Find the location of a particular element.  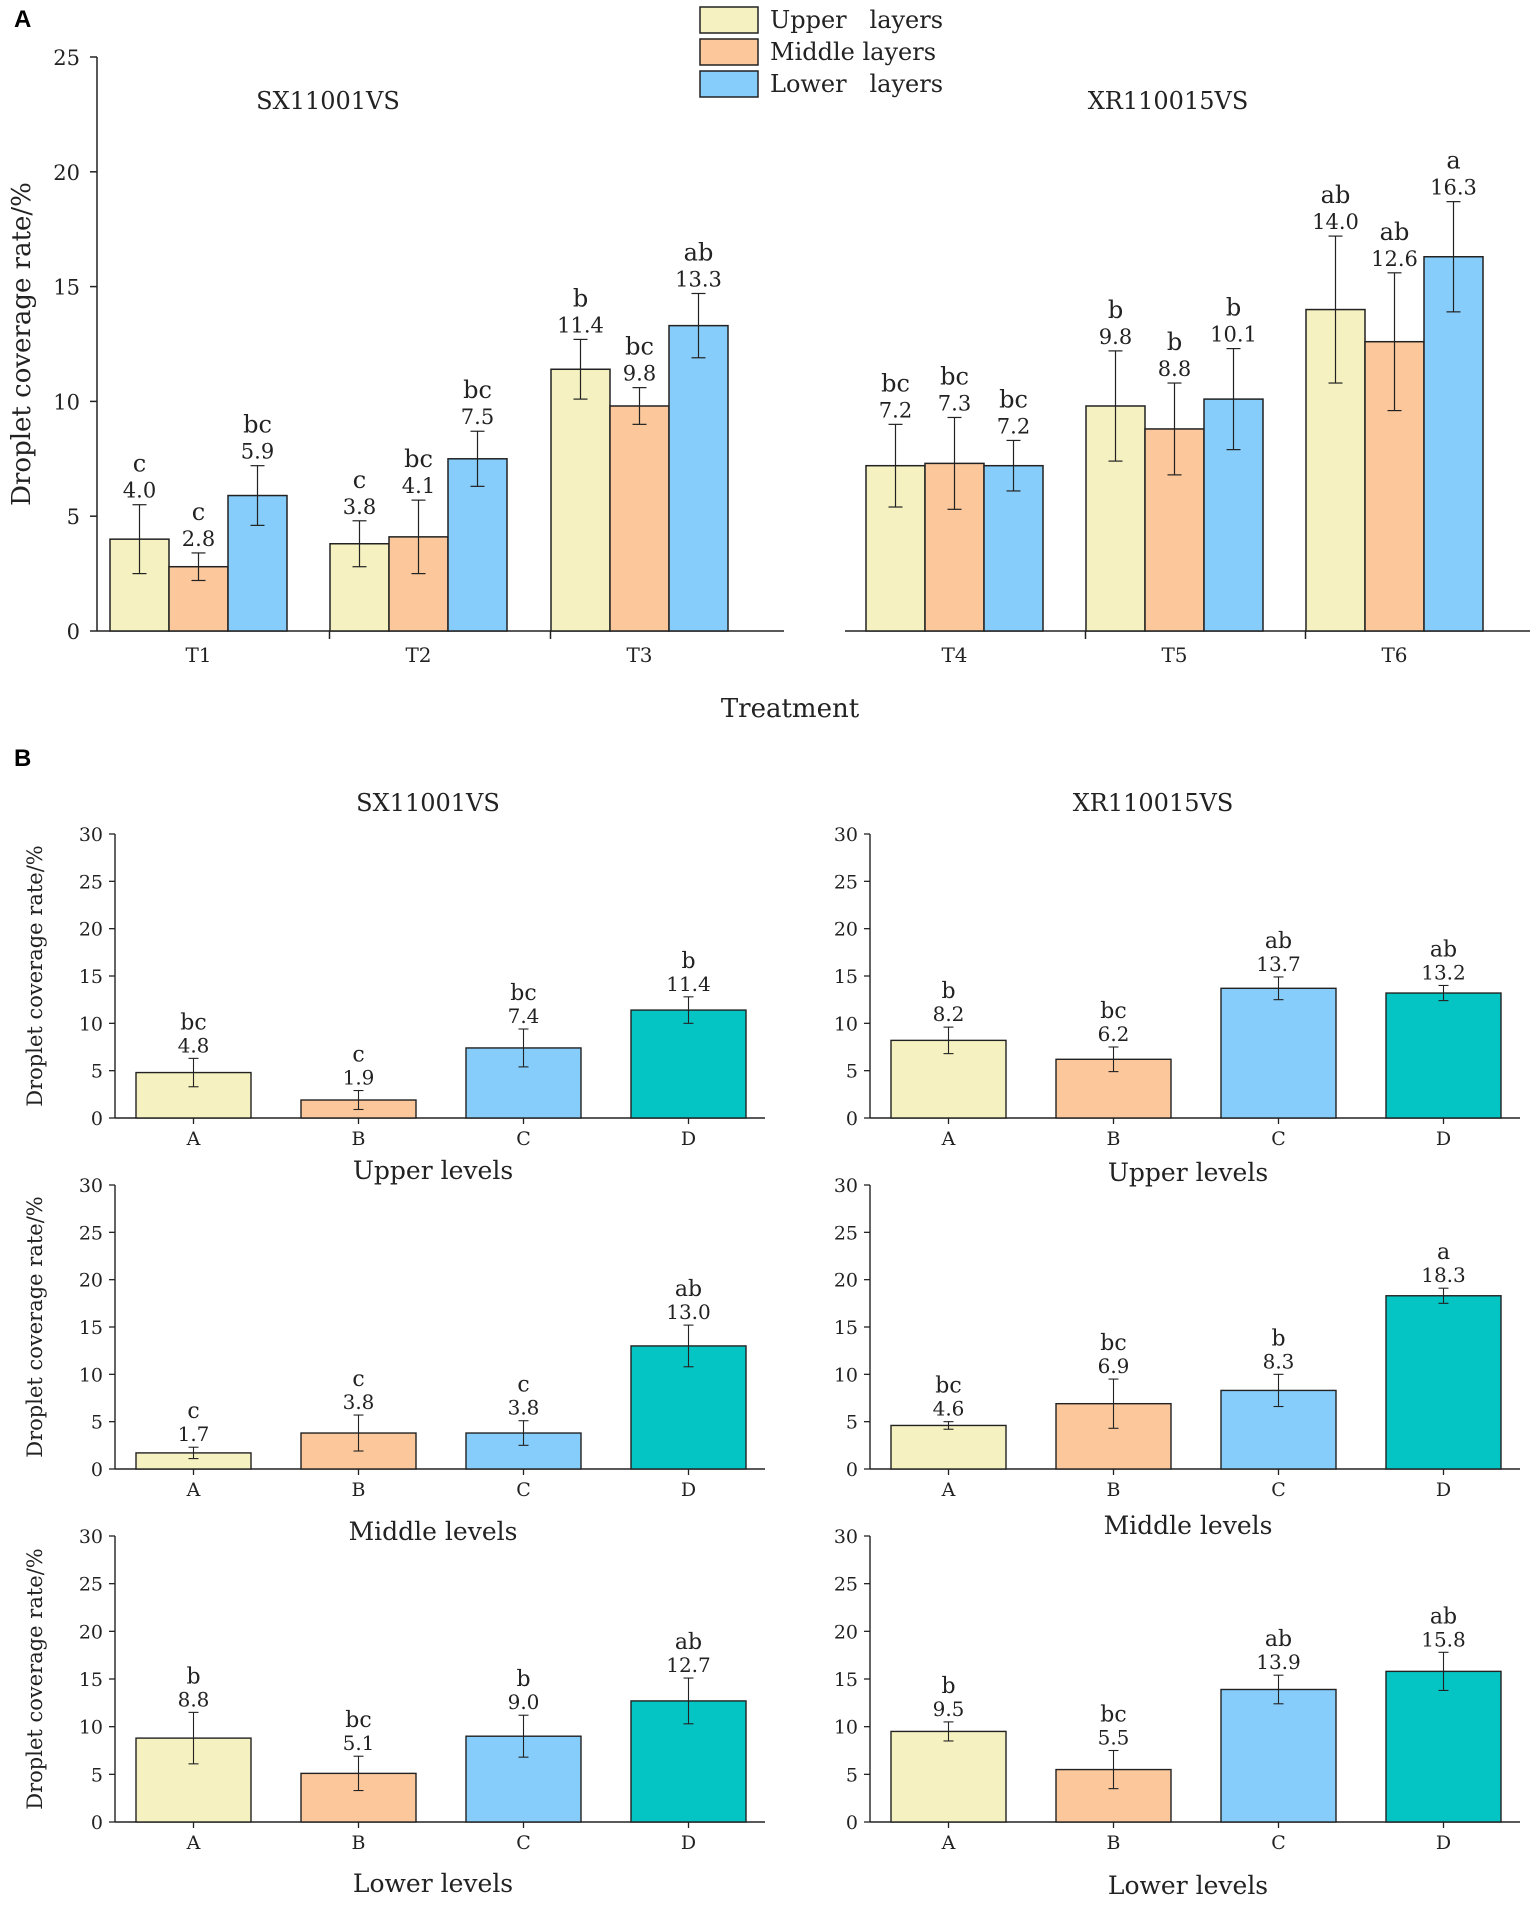

panel-b-title-0: SX11001VS is located at coordinates (428, 803).